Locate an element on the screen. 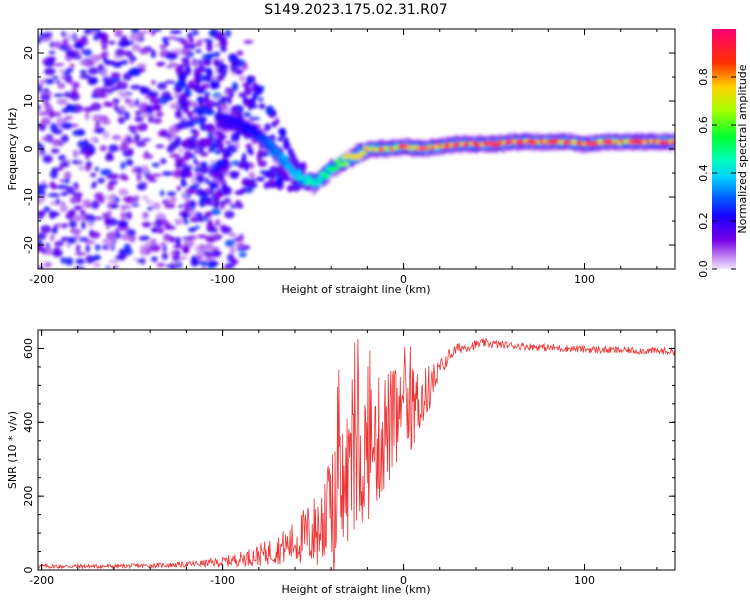 The image size is (750, 600). colorbar-tick-label: 0.8 is located at coordinates (703, 77).